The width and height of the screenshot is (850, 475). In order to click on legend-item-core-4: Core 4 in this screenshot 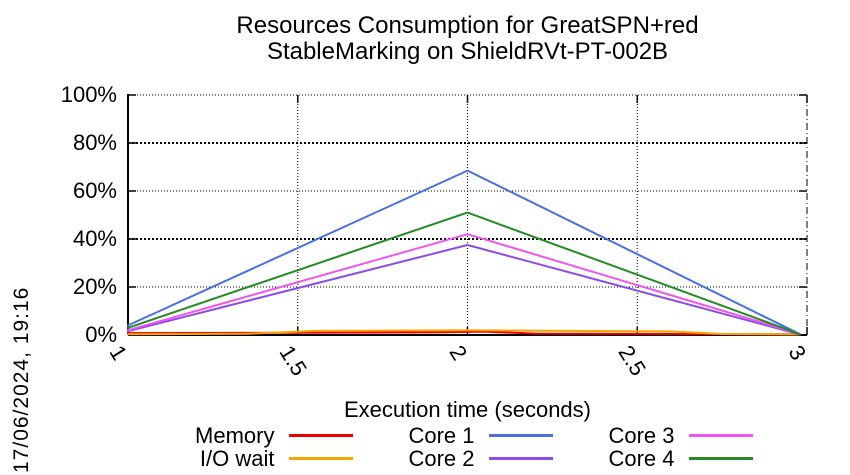, I will do `click(677, 458)`.